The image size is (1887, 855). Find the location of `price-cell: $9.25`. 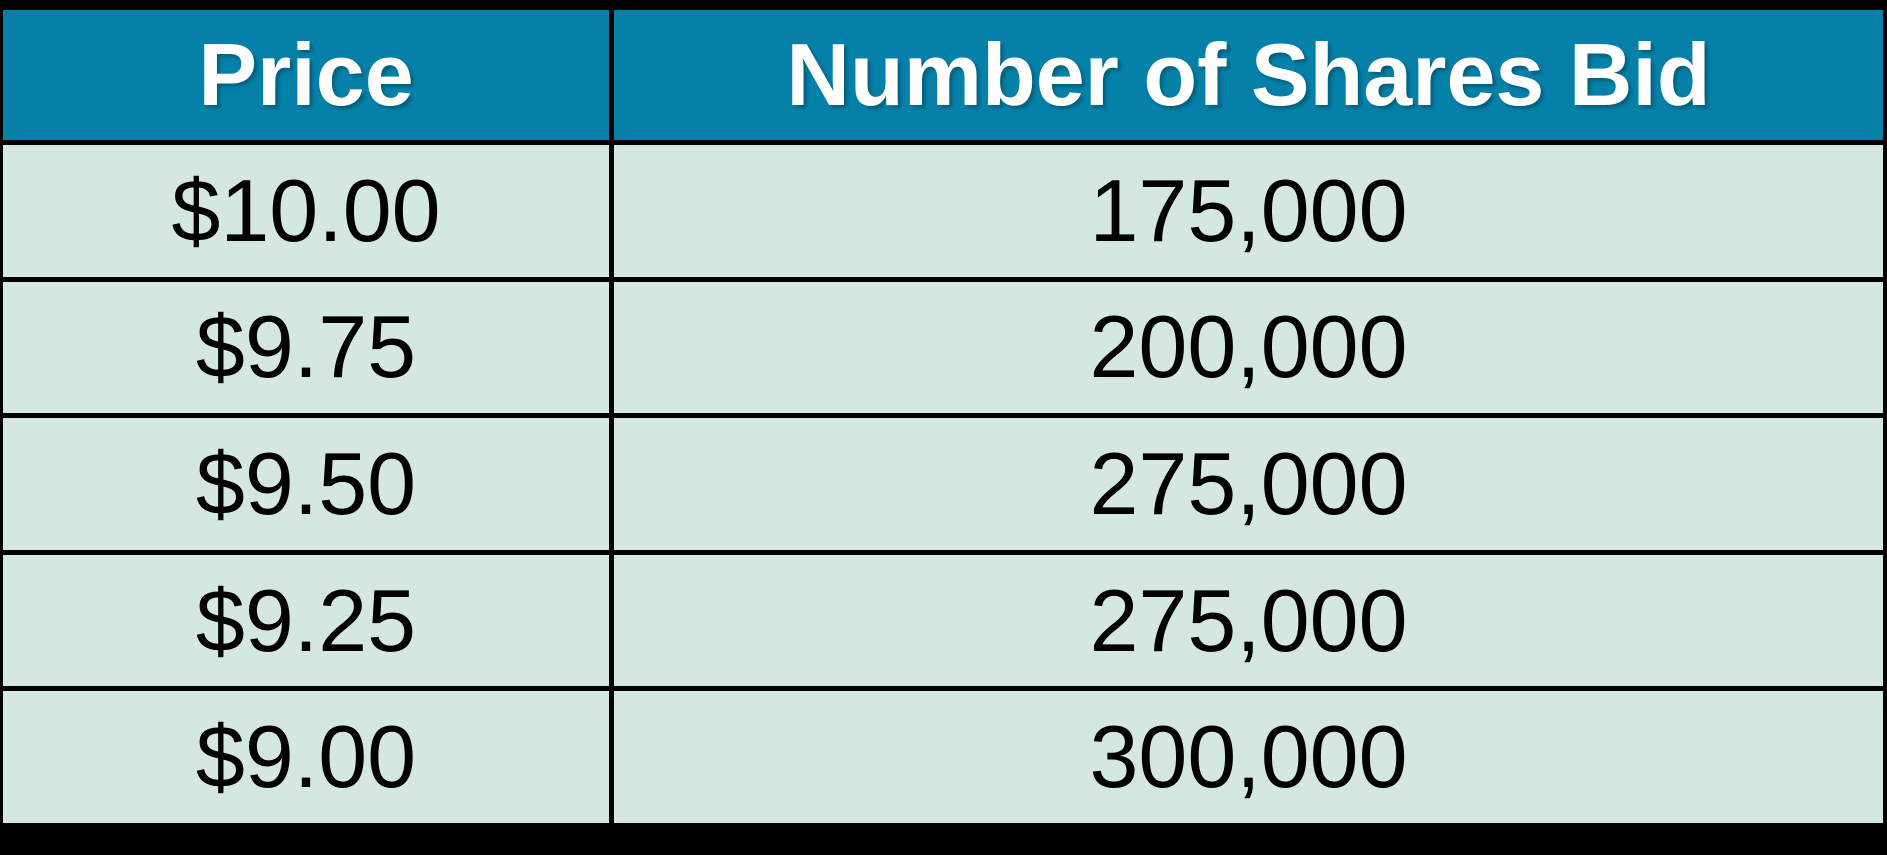

price-cell: $9.25 is located at coordinates (306, 620).